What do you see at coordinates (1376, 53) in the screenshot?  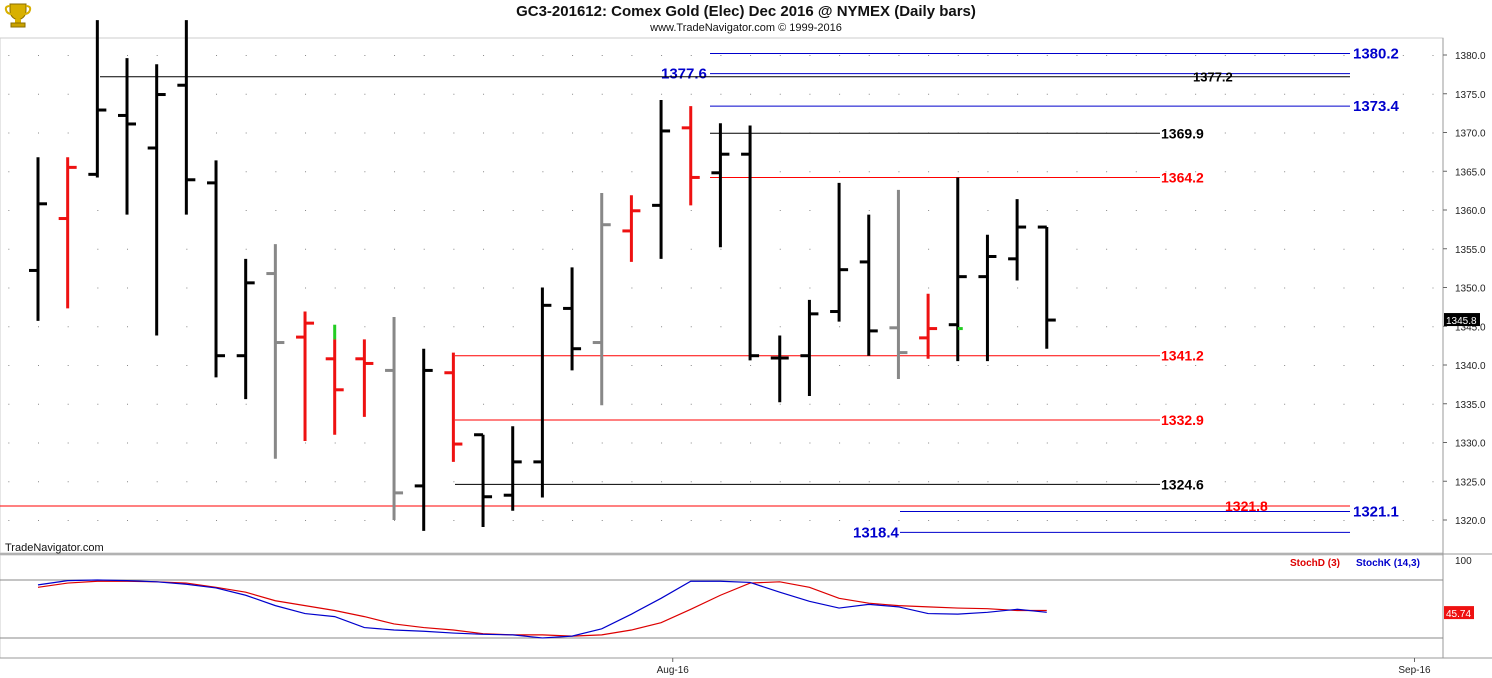 I see `level-label: 1380.2` at bounding box center [1376, 53].